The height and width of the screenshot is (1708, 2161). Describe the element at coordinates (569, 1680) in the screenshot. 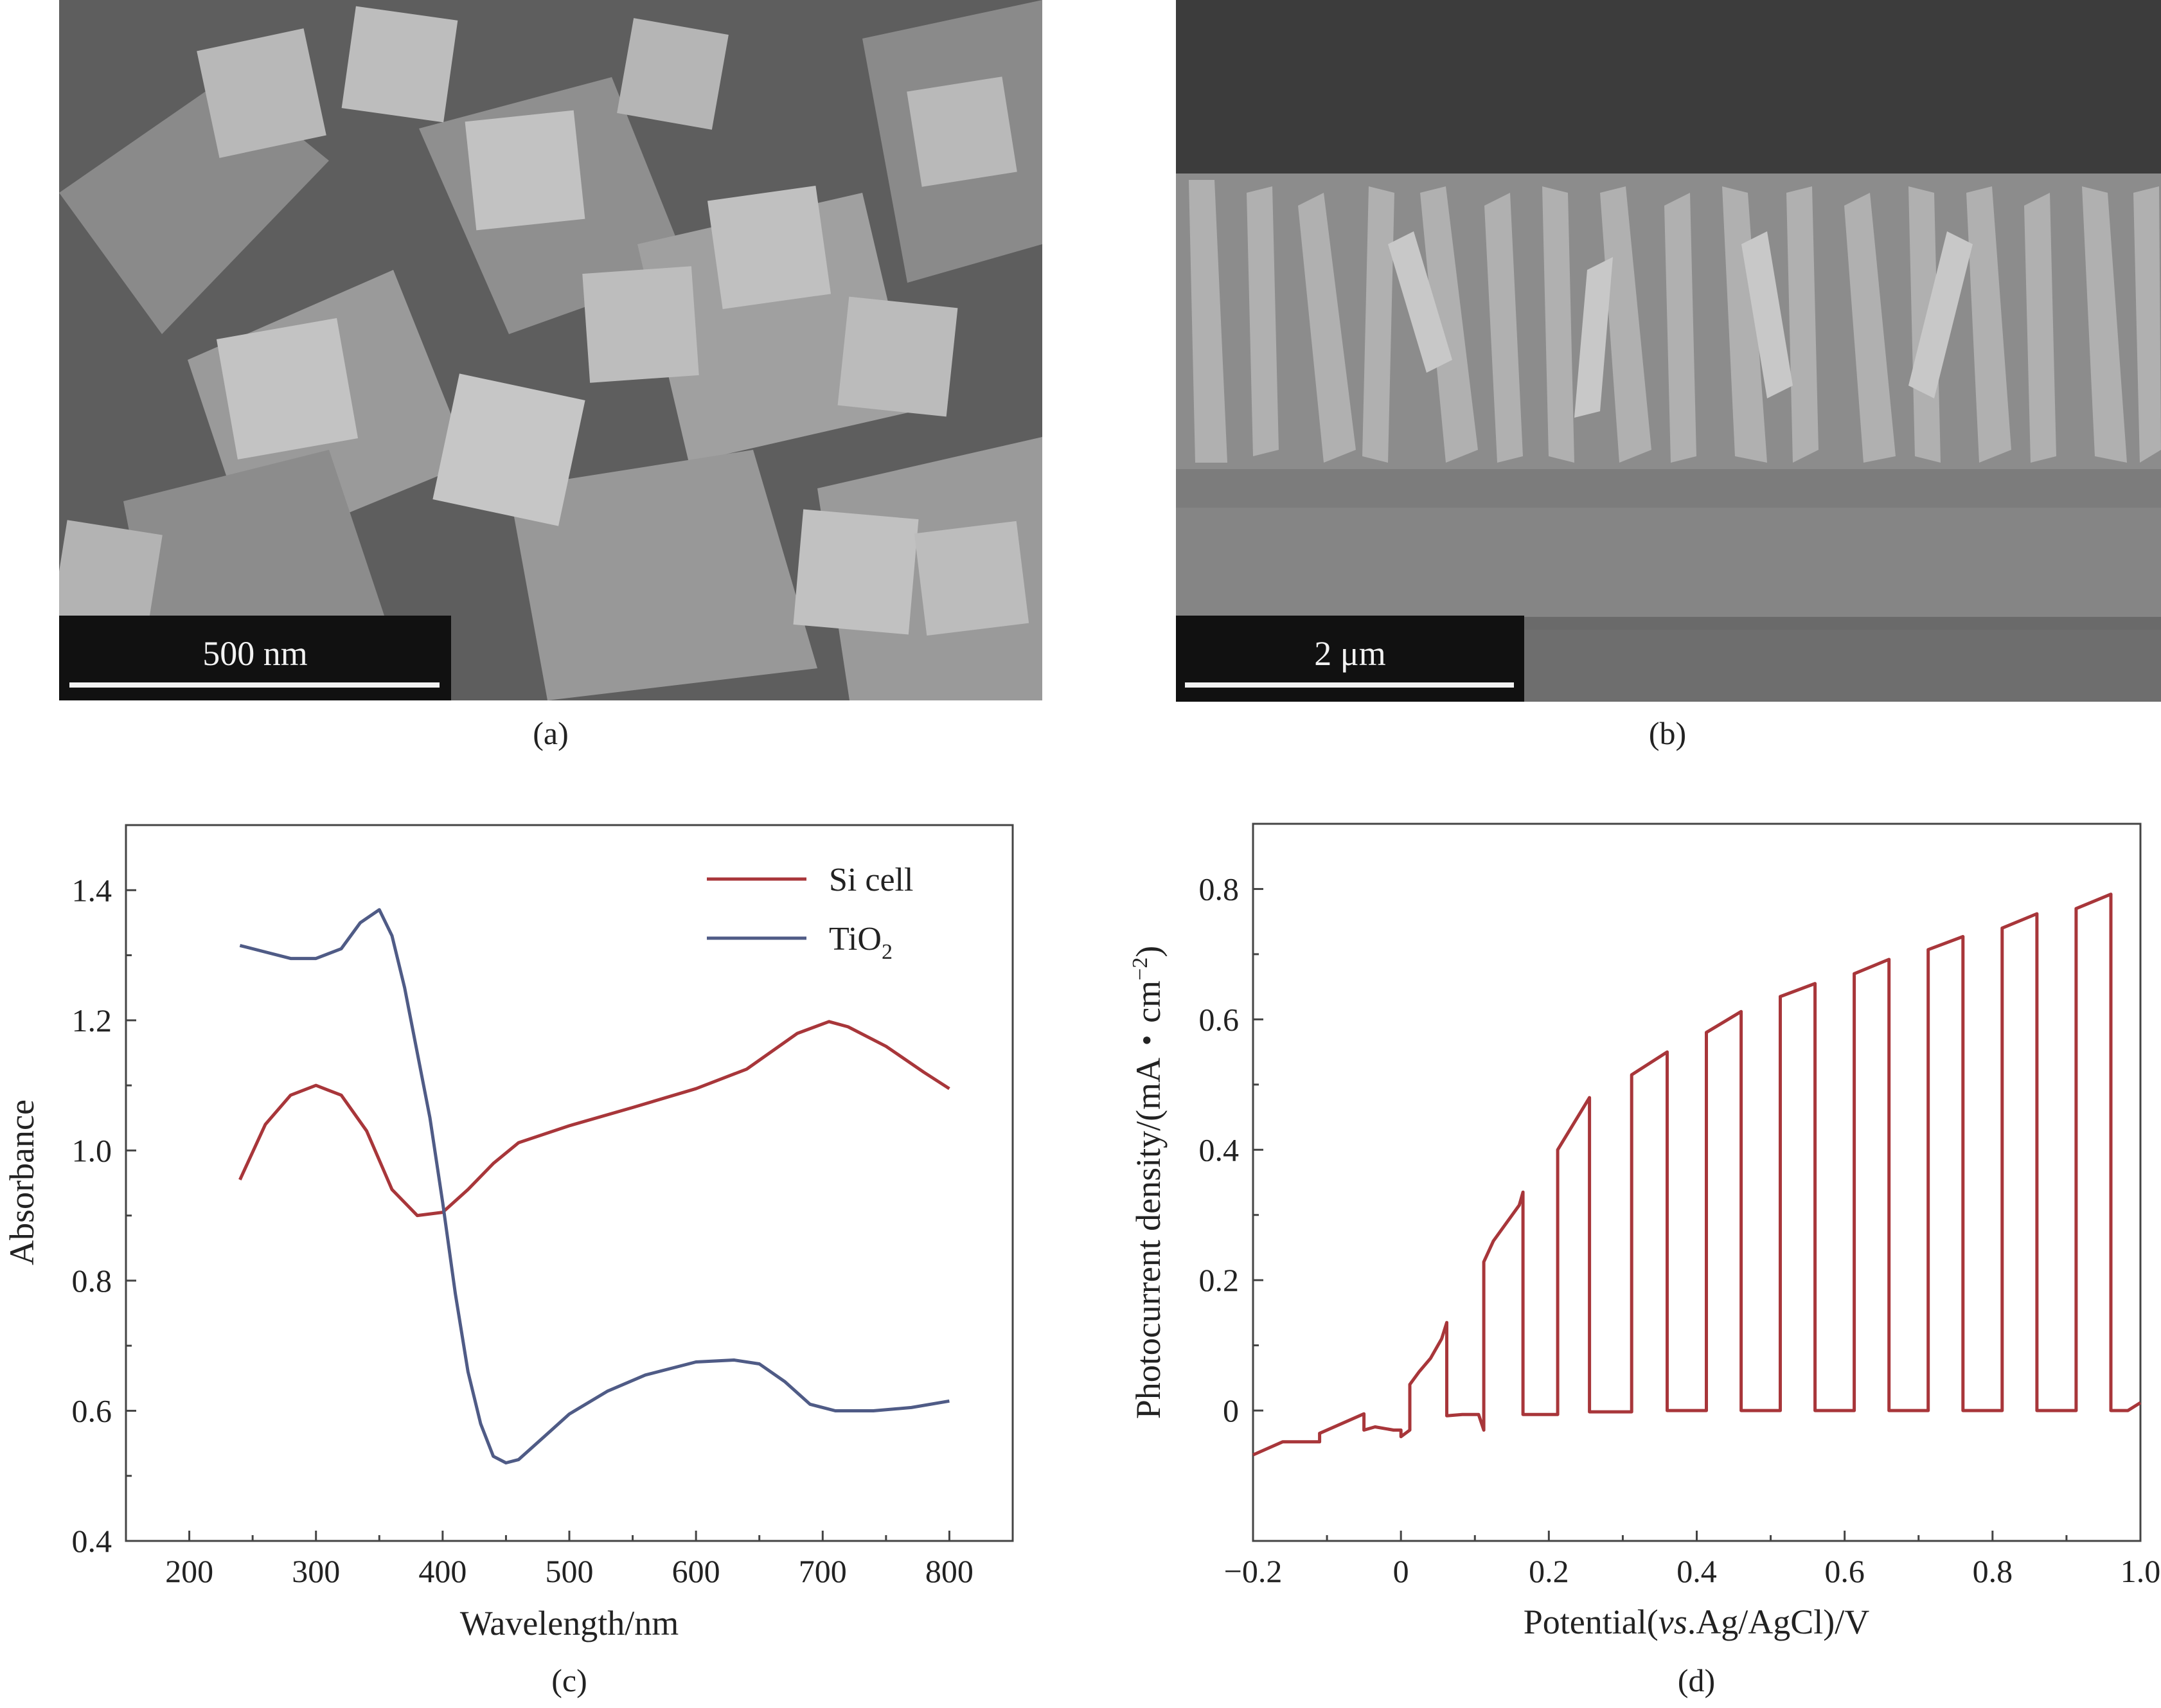

I see `caption-c: (c)` at that location.